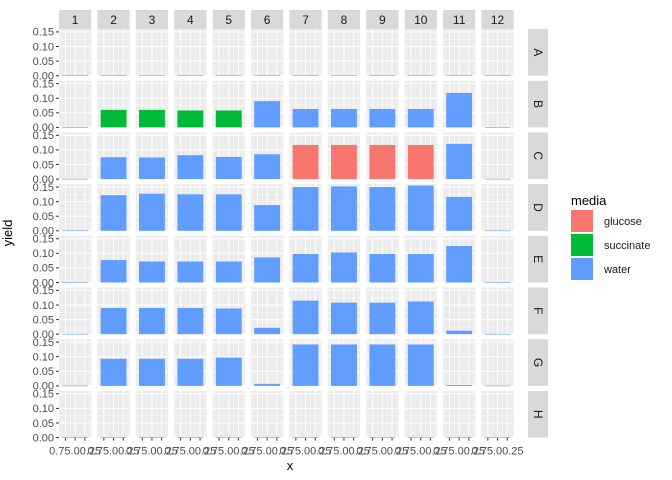 The width and height of the screenshot is (672, 480). I want to click on legend-key-succinate, so click(582, 245).